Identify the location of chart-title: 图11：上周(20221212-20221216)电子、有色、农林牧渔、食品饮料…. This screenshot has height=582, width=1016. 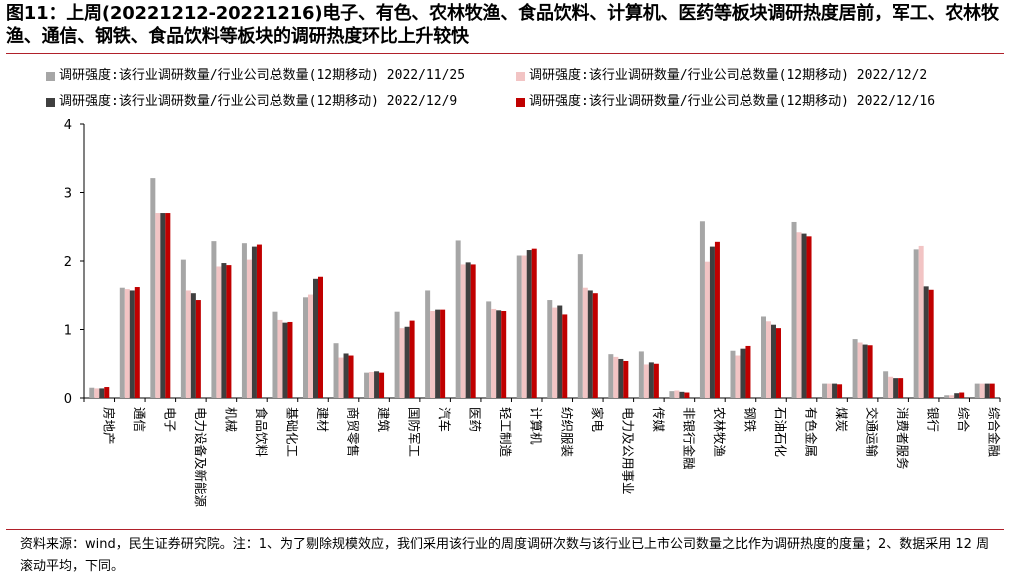
(502, 25).